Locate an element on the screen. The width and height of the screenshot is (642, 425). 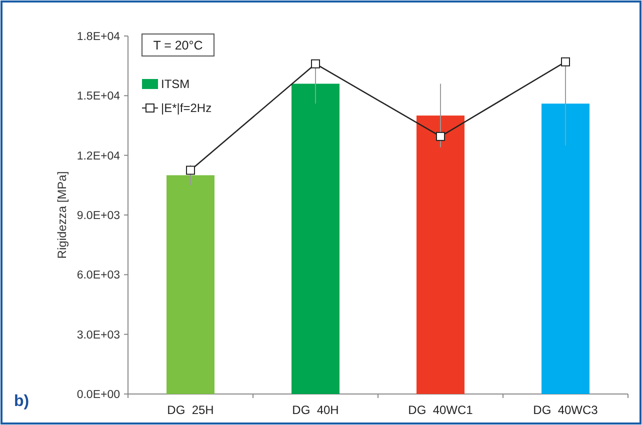
y-tick-label: 9.0E+03 is located at coordinates (98, 216).